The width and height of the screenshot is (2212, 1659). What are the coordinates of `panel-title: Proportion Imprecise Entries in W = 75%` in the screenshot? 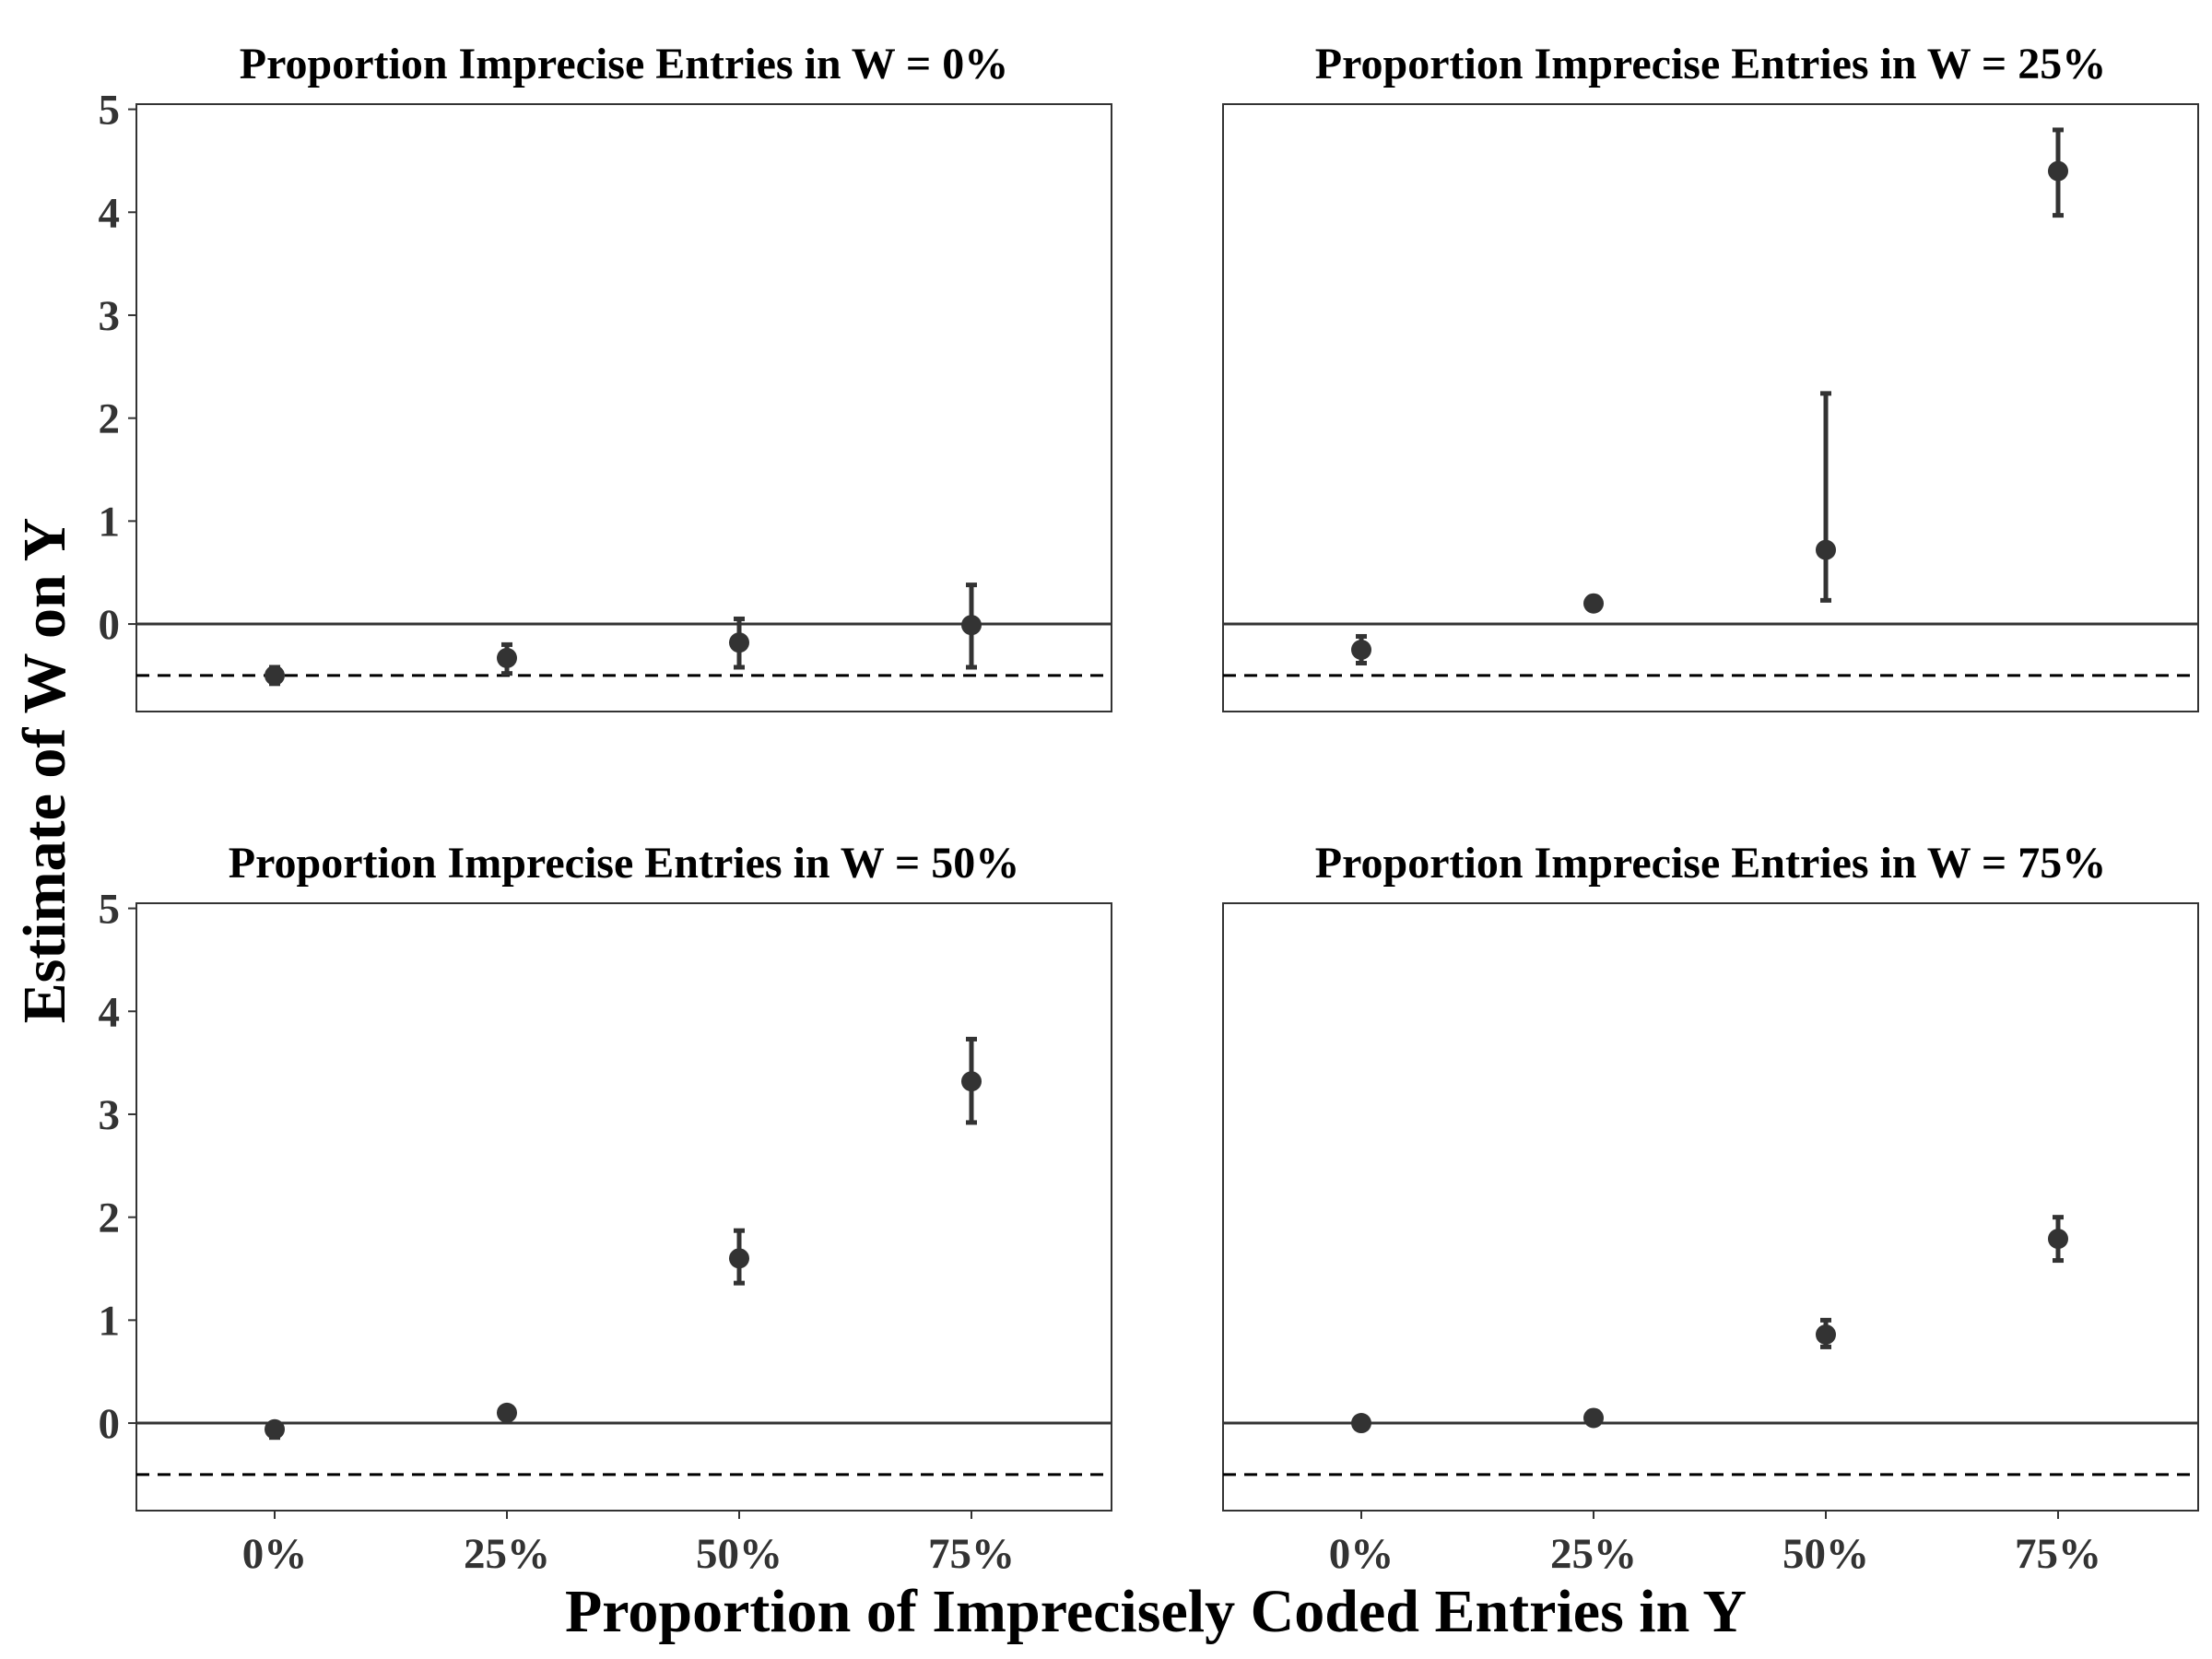 It's located at (1710, 863).